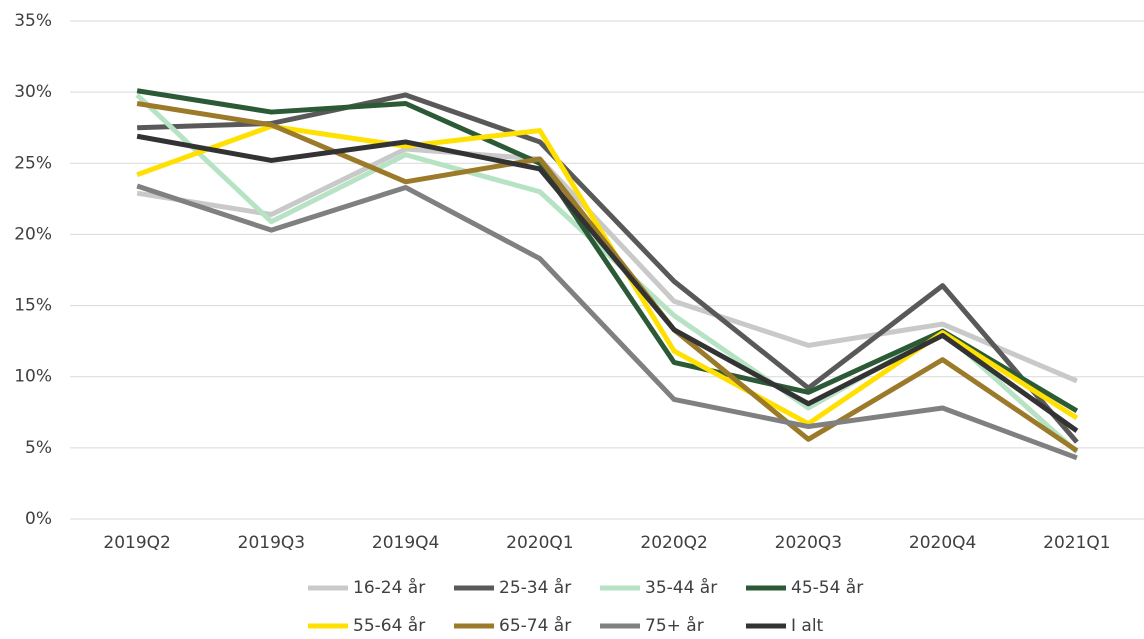 The image size is (1144, 639). Describe the element at coordinates (681, 587) in the screenshot. I see `legend-label: 35-44 år` at that location.